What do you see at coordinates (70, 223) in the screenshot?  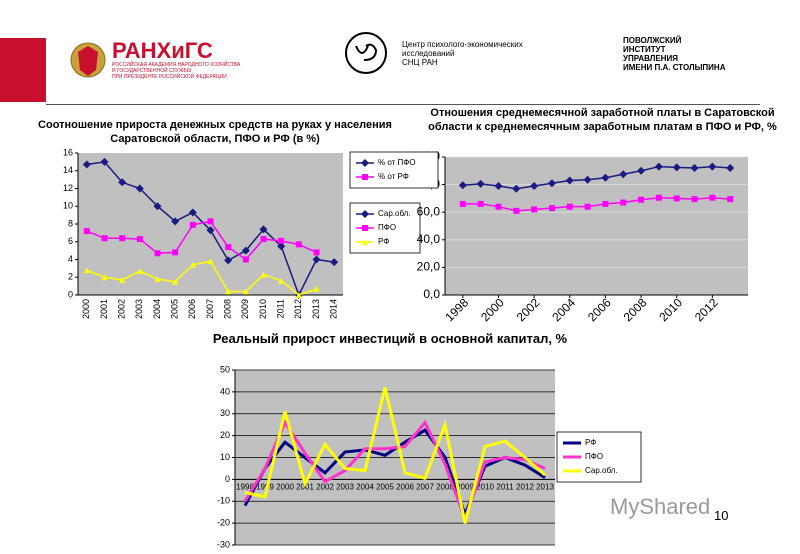 I see `y-tick-label: 8` at bounding box center [70, 223].